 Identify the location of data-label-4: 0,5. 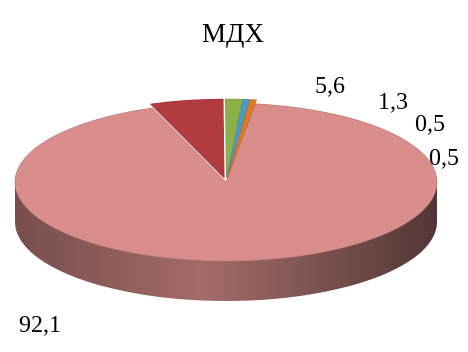
(430, 124).